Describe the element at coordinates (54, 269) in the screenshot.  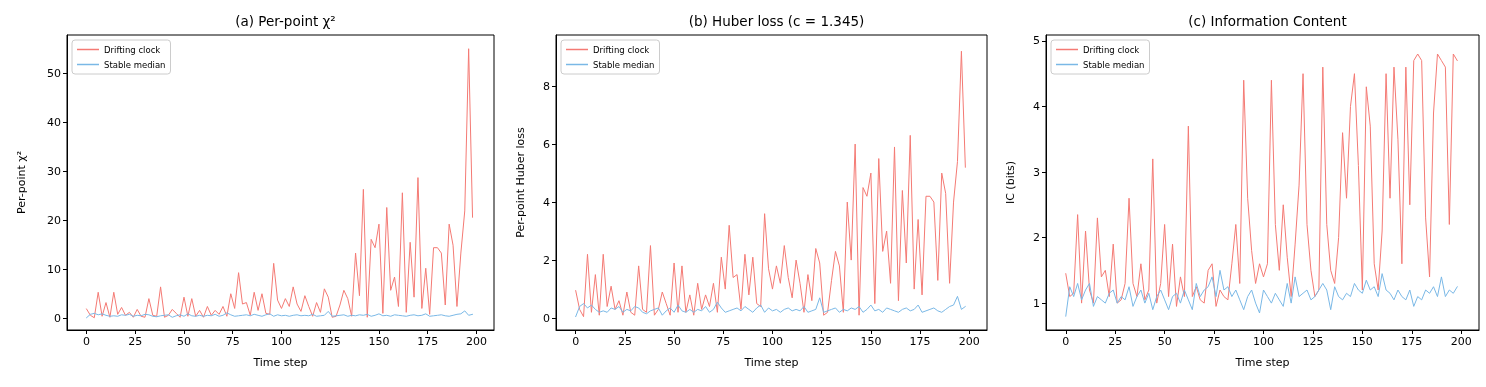
I see `y-tick-label: 10` at that location.